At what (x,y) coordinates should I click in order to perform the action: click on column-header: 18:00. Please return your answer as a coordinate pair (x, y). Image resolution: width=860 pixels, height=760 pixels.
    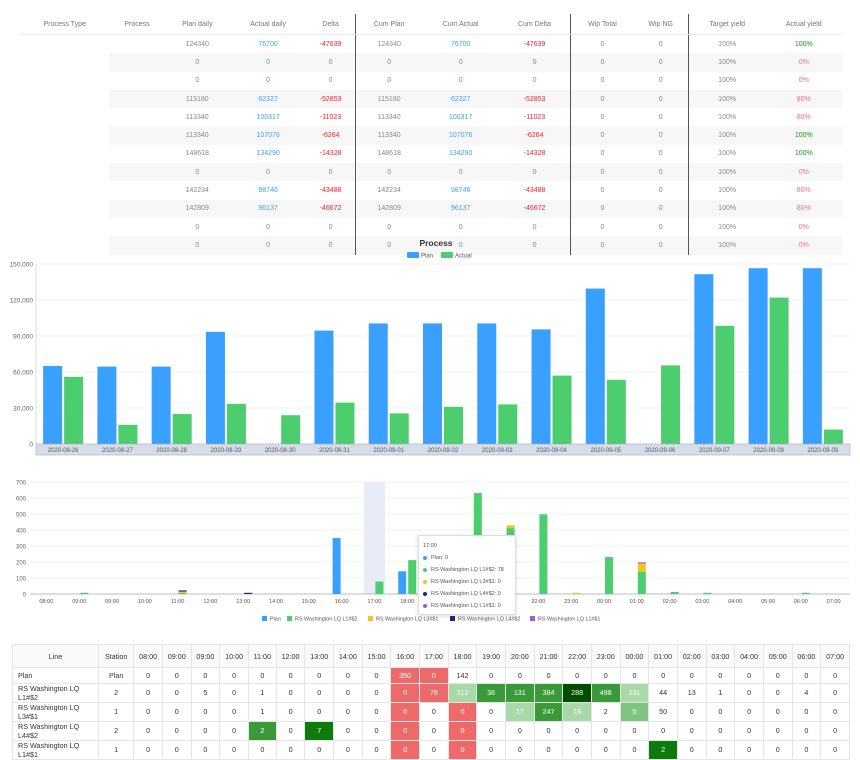
    Looking at the image, I should click on (462, 656).